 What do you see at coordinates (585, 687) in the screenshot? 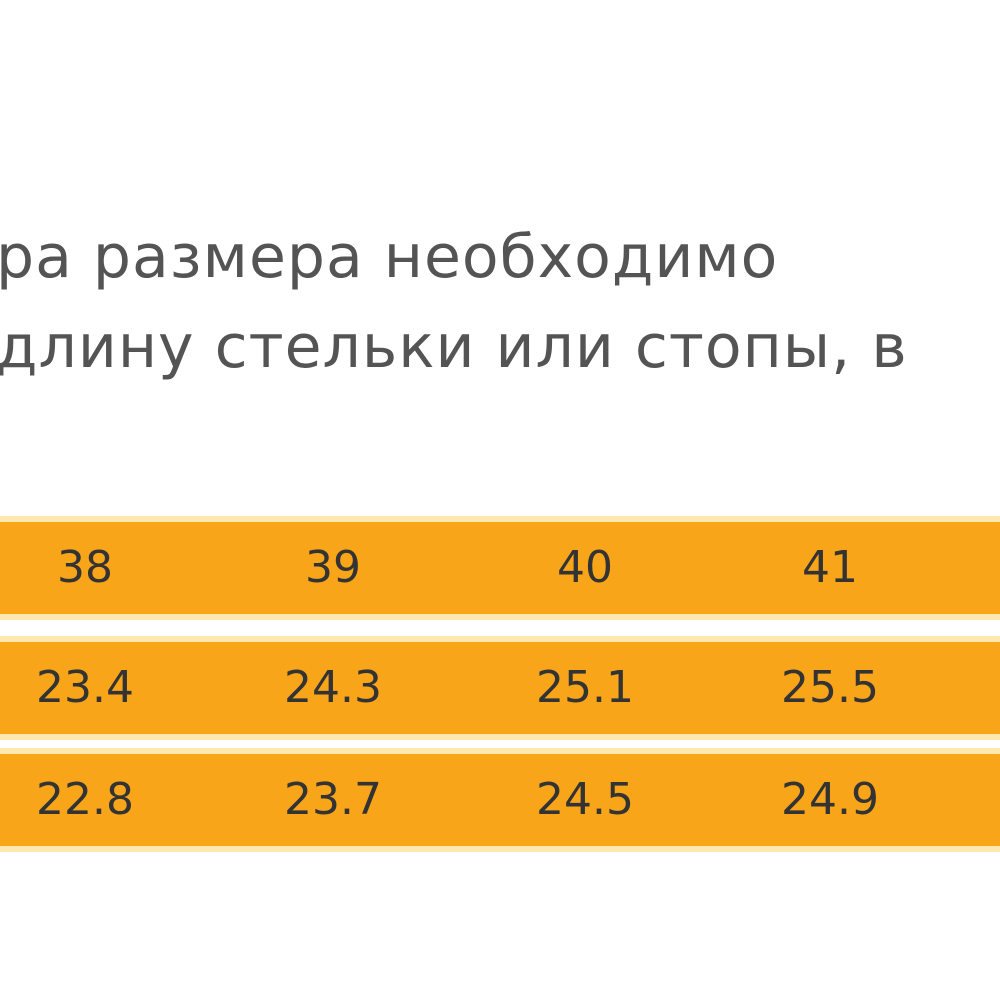
I see `table-cell: 25.1` at bounding box center [585, 687].